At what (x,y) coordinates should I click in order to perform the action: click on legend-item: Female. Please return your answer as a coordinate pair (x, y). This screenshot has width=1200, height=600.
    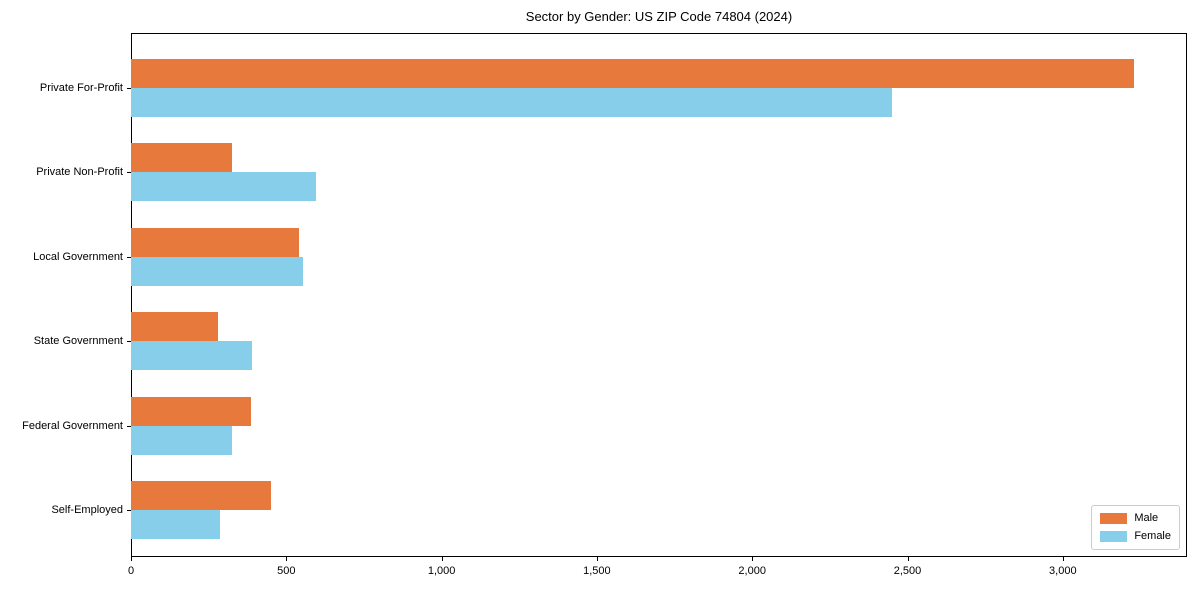
    Looking at the image, I should click on (1135, 536).